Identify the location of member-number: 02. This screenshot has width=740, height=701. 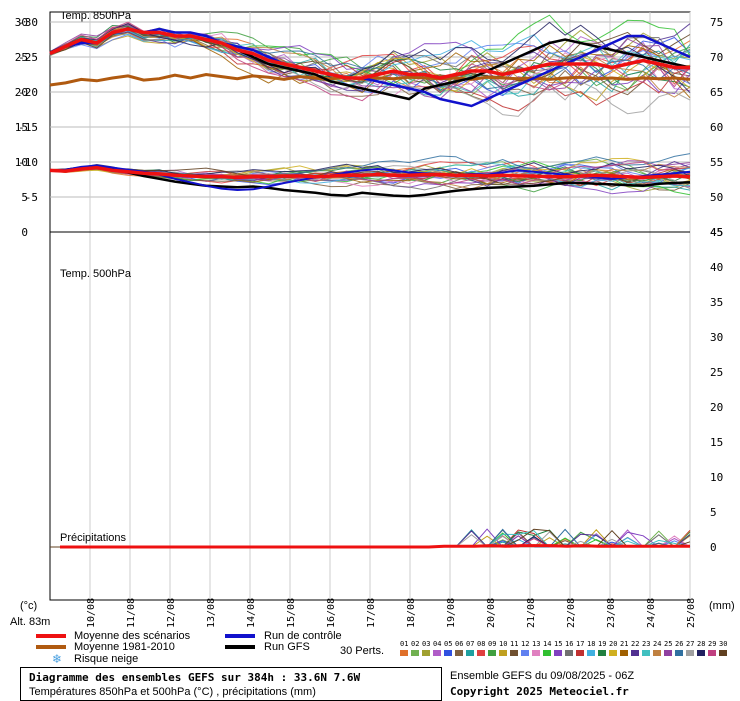
(415, 644).